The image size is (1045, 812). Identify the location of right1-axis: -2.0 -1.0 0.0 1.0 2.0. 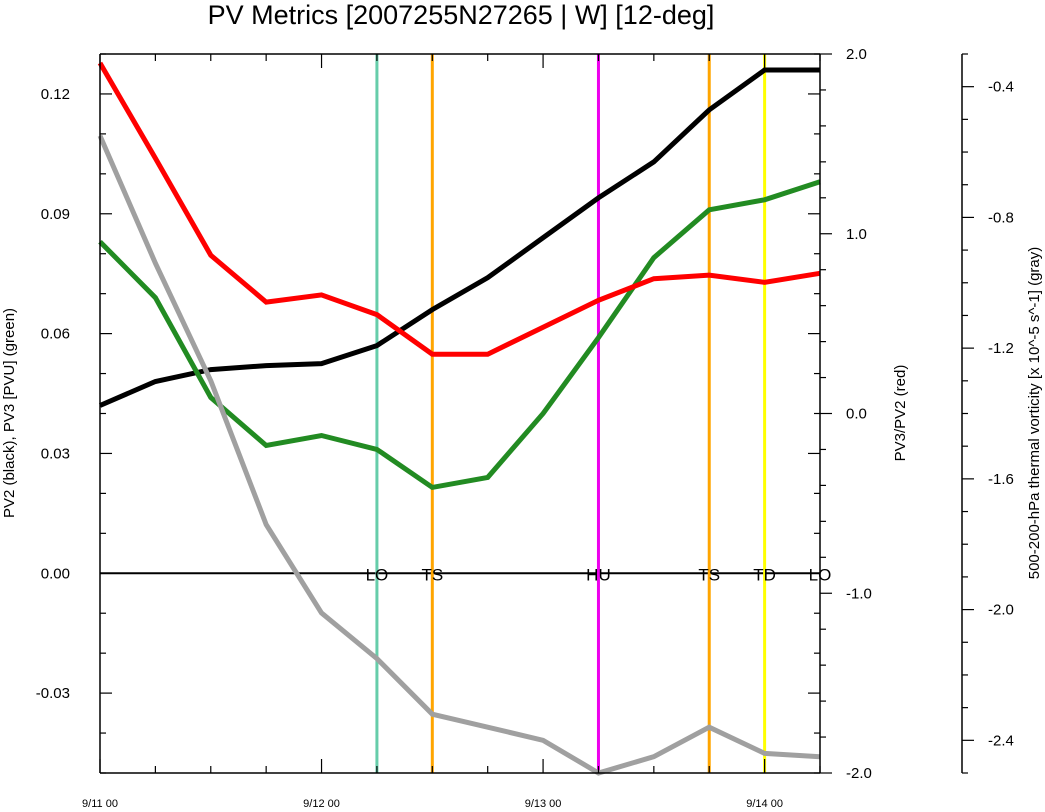
(846, 414).